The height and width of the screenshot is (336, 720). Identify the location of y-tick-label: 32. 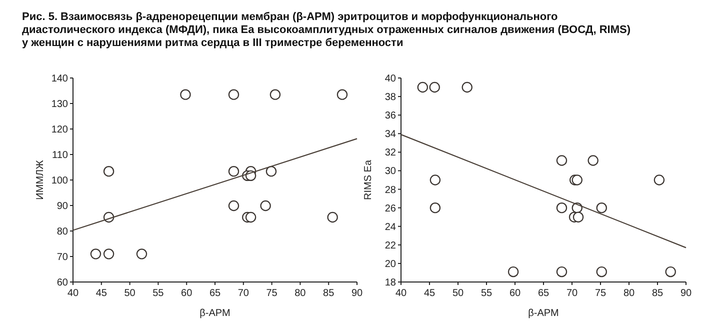
(390, 153).